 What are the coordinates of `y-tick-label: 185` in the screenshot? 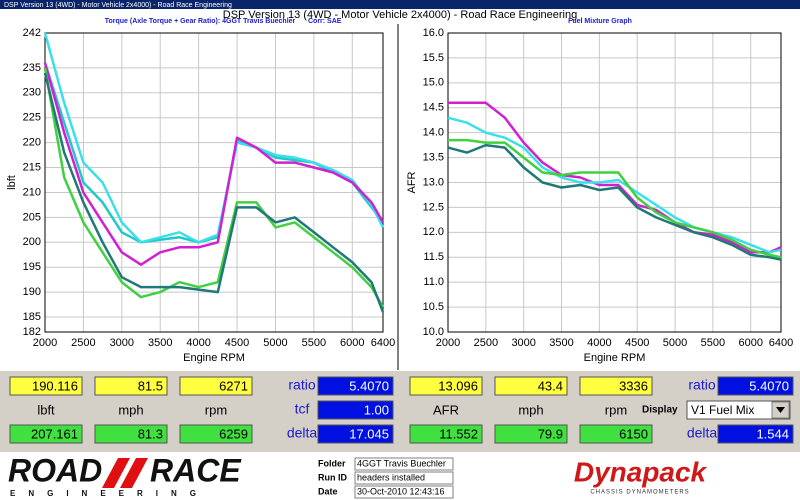 It's located at (32, 317).